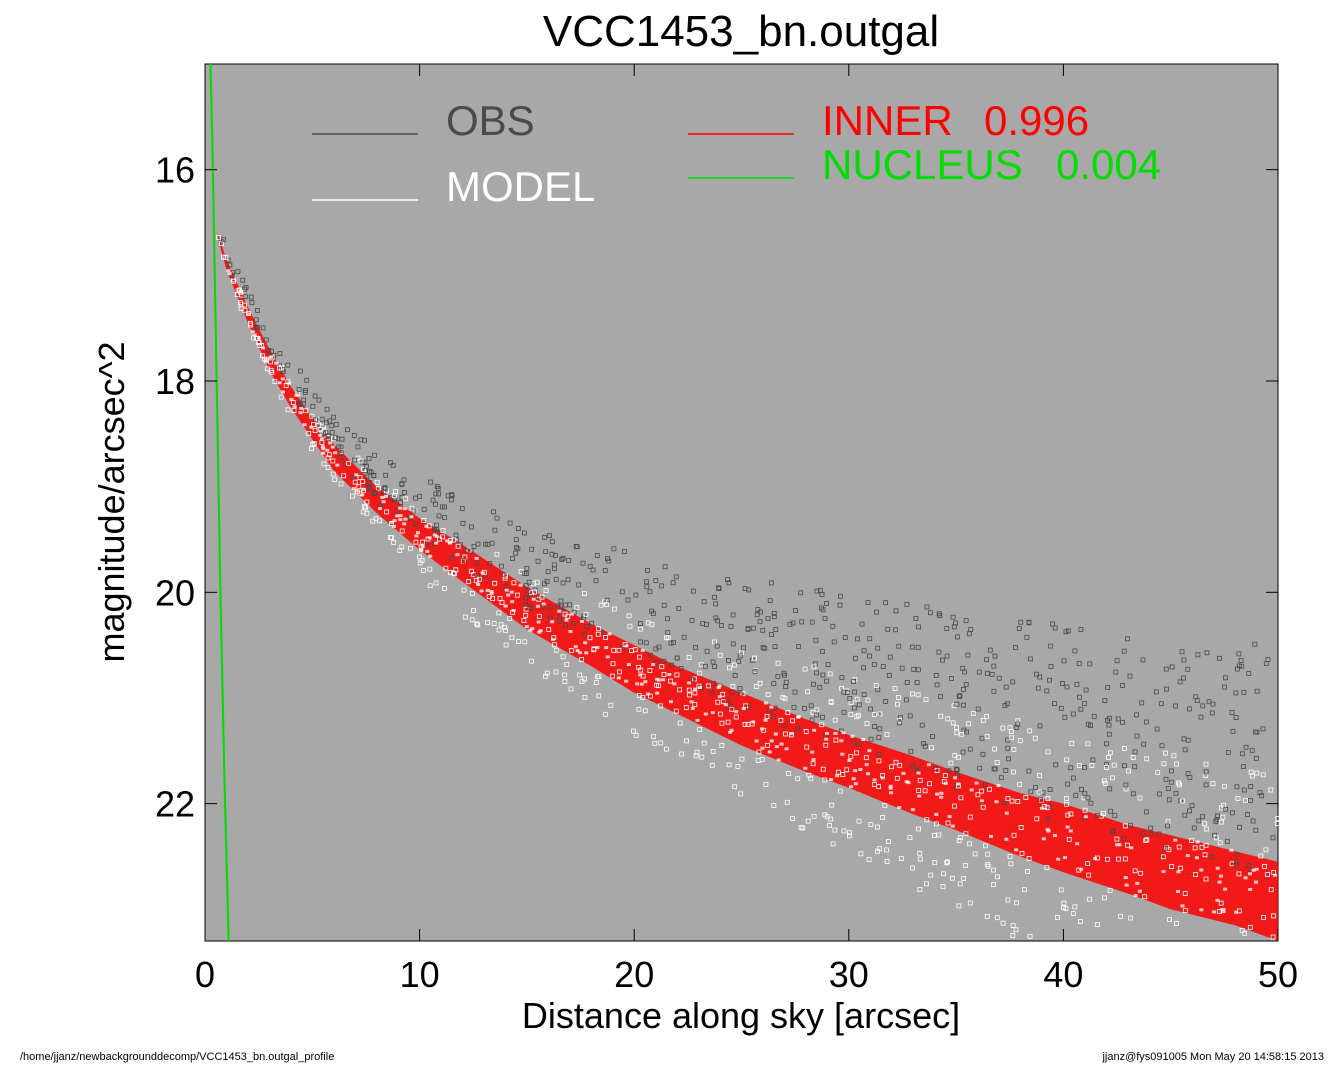 This screenshot has width=1344, height=1075. Describe the element at coordinates (887, 120) in the screenshot. I see `legend-label-inner: INNER` at that location.